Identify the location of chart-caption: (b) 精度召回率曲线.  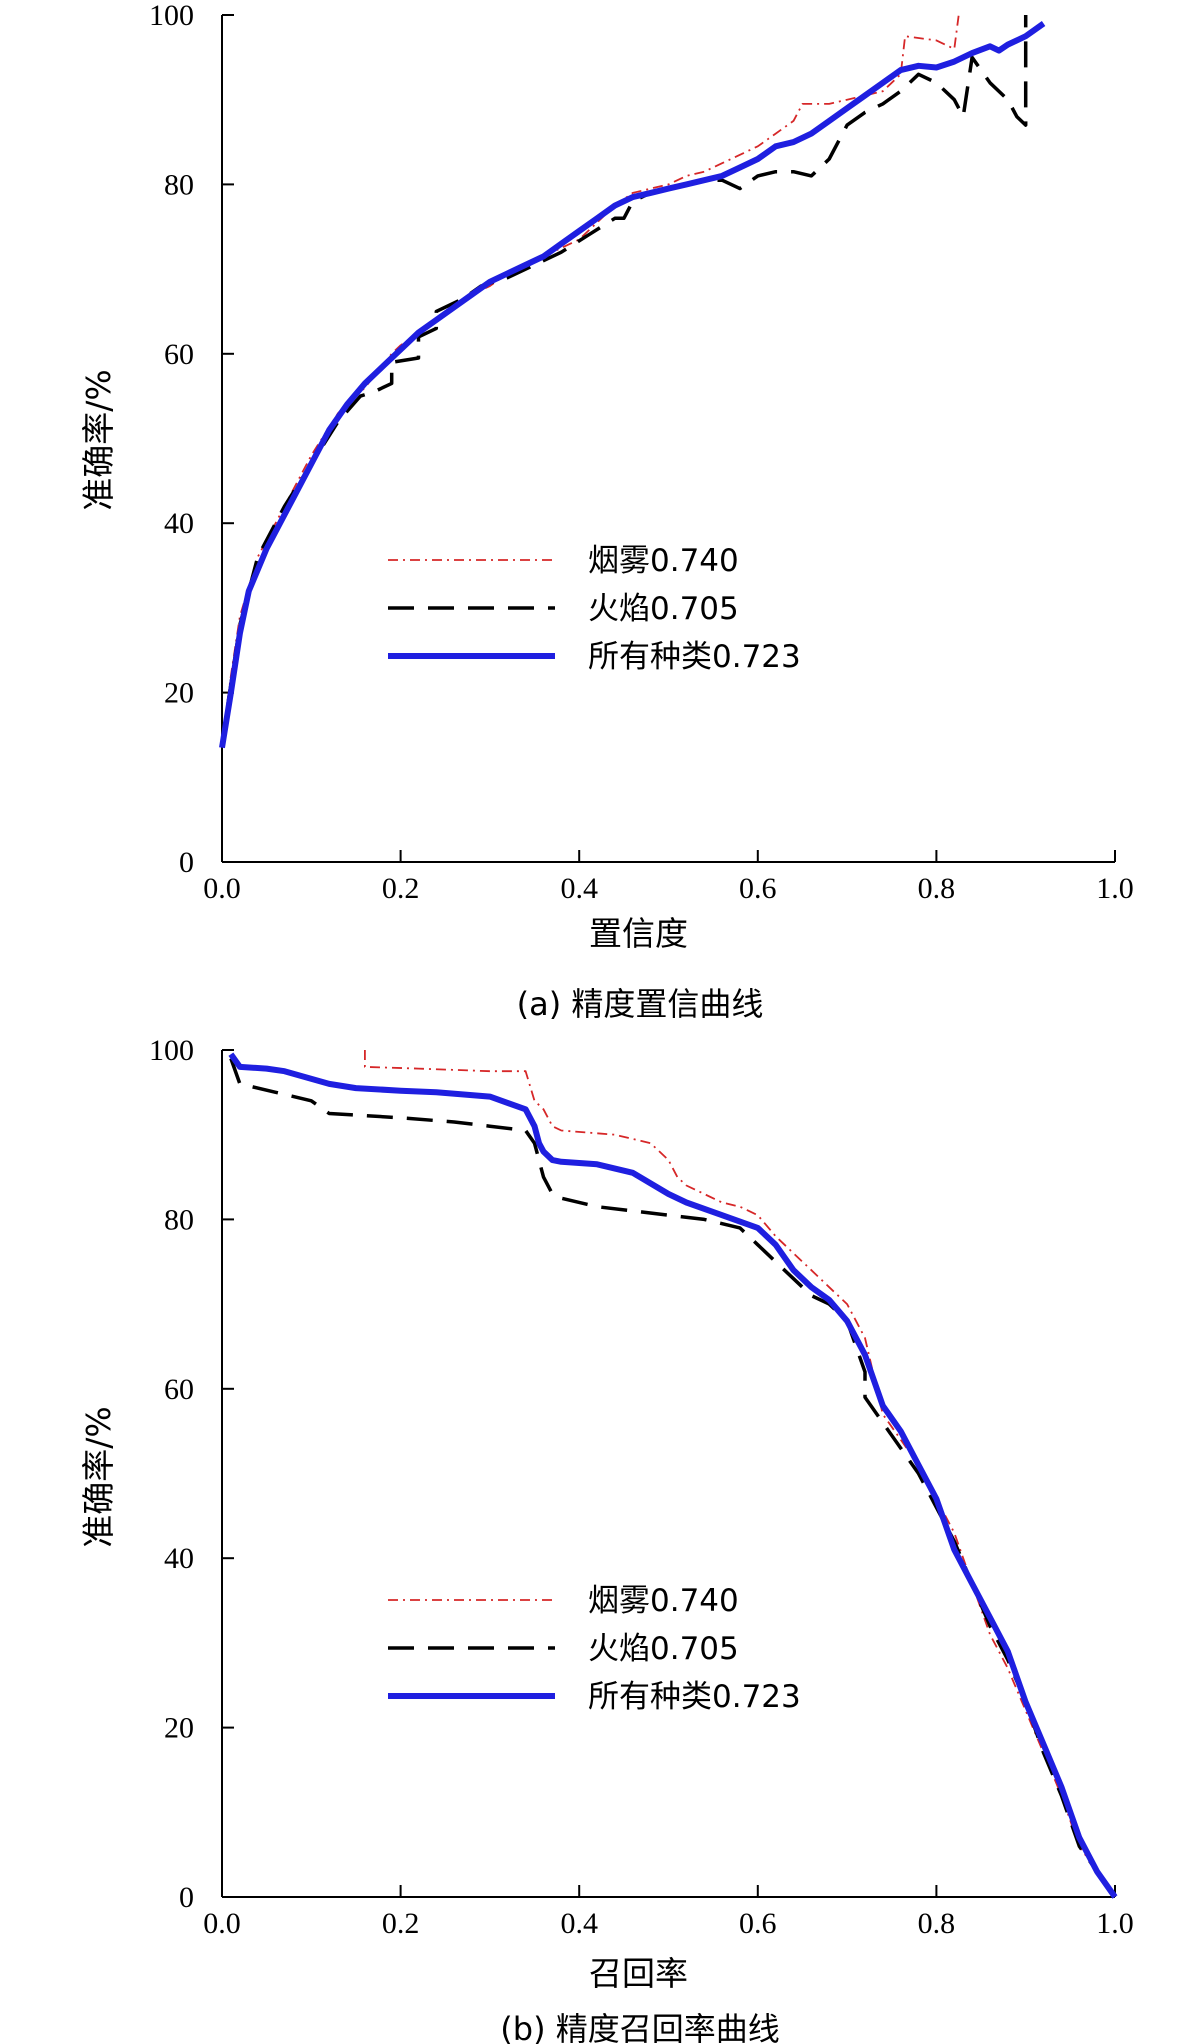
(639, 2027).